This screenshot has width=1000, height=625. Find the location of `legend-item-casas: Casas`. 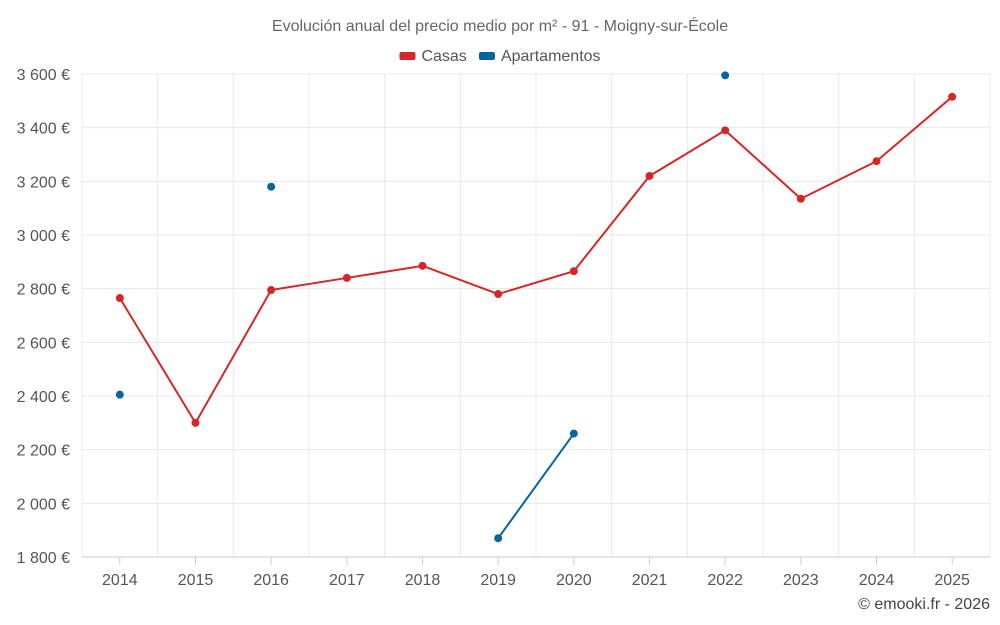

legend-item-casas: Casas is located at coordinates (433, 56).